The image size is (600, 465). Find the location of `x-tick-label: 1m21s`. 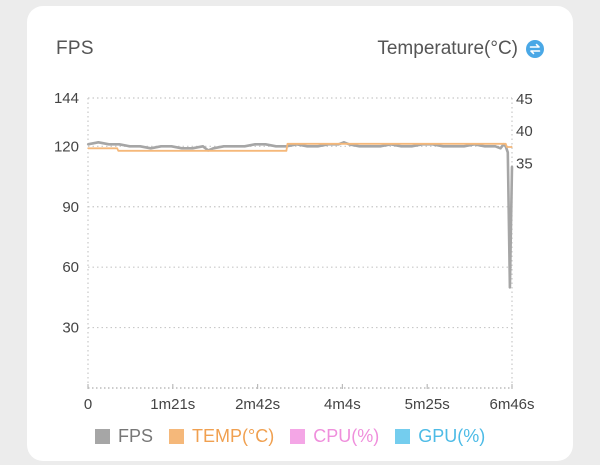

x-tick-label: 1m21s is located at coordinates (172, 404).